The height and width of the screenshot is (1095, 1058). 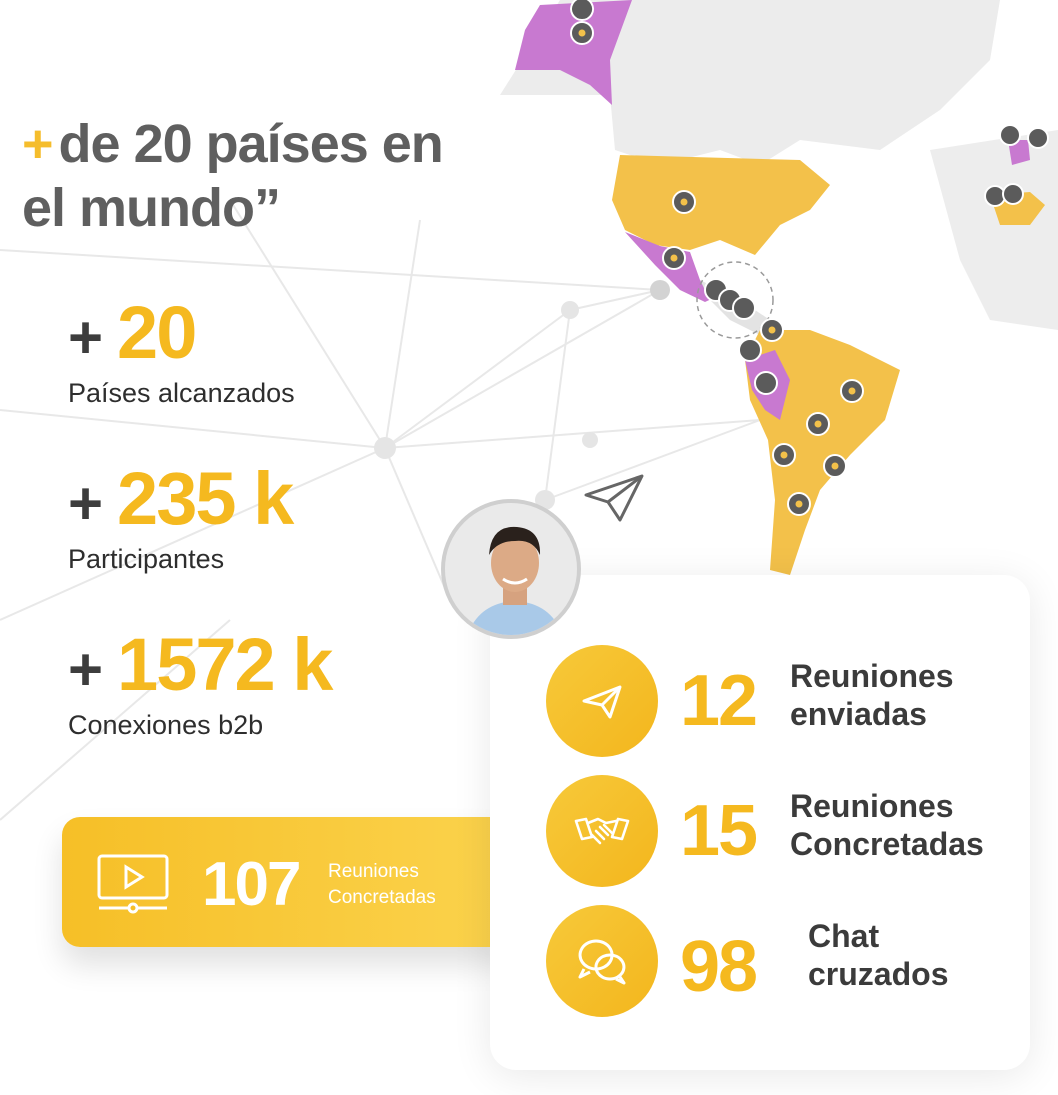 I want to click on video-card-value: 107, so click(x=251, y=884).